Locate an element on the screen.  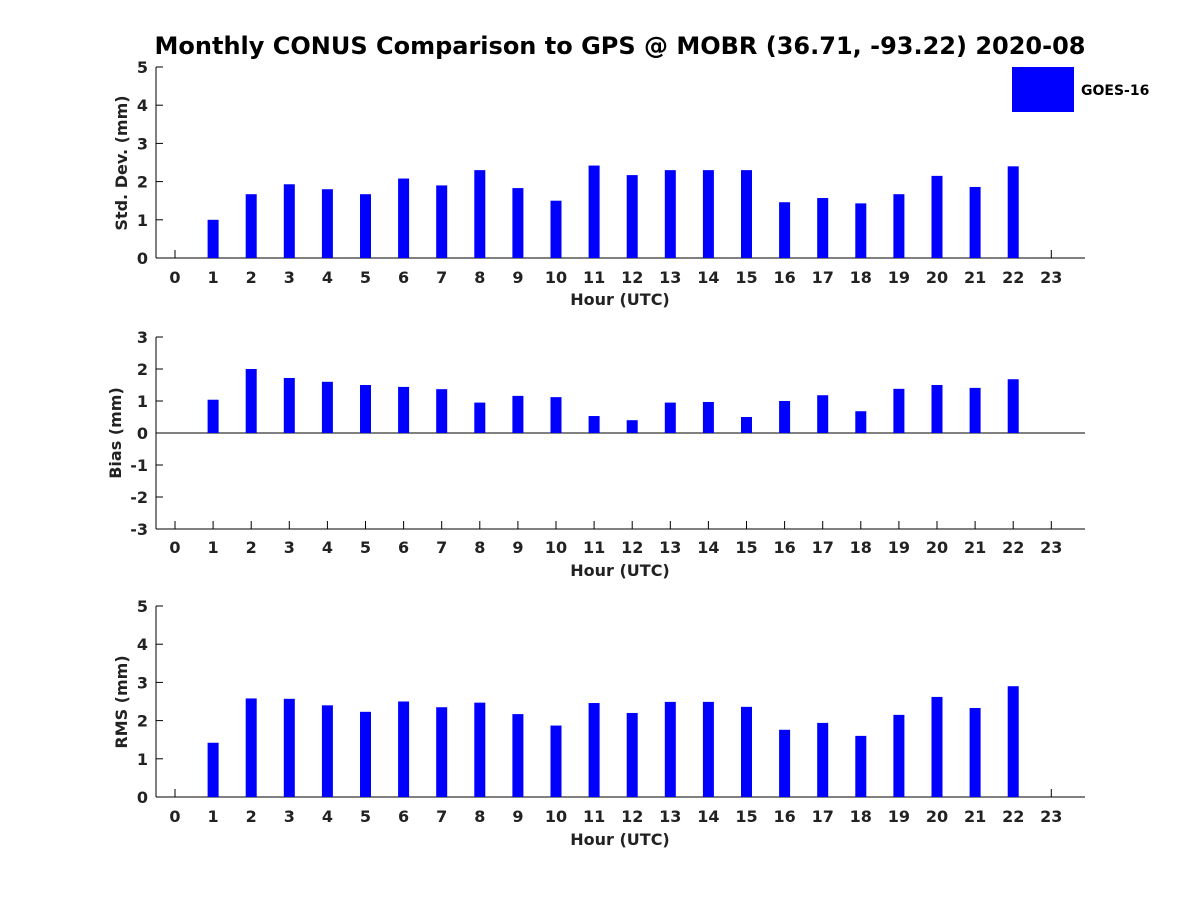
rms-xtick-label: 6 is located at coordinates (403, 816).